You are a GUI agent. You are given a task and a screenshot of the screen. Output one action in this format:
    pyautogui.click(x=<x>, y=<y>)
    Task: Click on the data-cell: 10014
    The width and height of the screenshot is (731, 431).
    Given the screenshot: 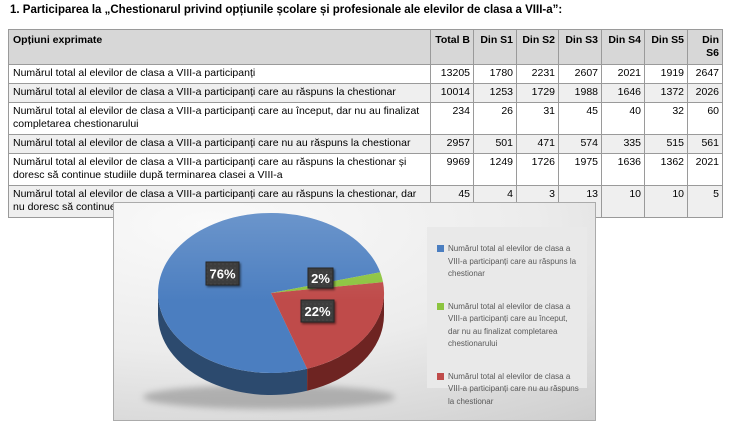 What is the action you would take?
    pyautogui.click(x=452, y=93)
    